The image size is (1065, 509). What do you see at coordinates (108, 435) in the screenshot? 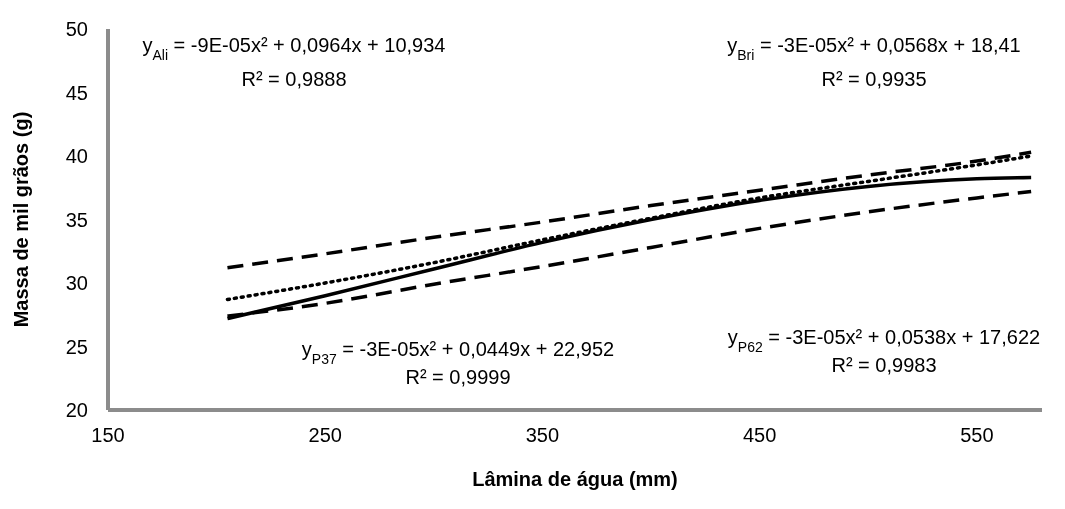
I see `x-tick-label: 150` at bounding box center [108, 435].